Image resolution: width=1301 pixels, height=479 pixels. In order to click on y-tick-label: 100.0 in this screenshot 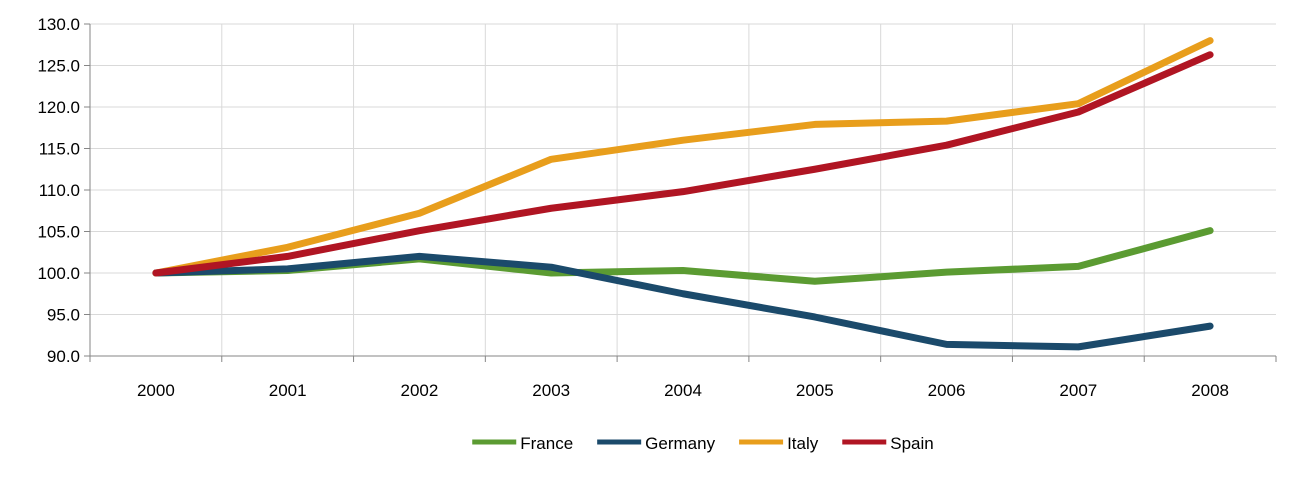, I will do `click(58, 273)`.